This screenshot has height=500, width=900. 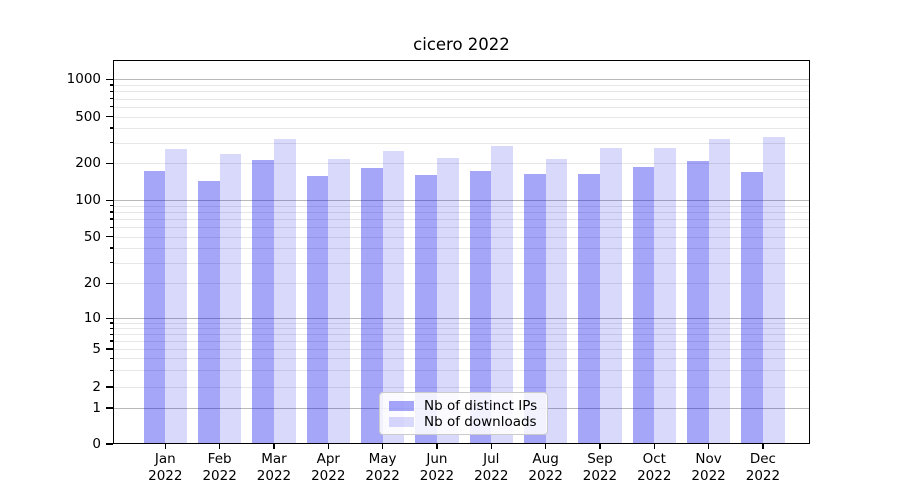 I want to click on bar-distinct-ips-jan, so click(x=154, y=307).